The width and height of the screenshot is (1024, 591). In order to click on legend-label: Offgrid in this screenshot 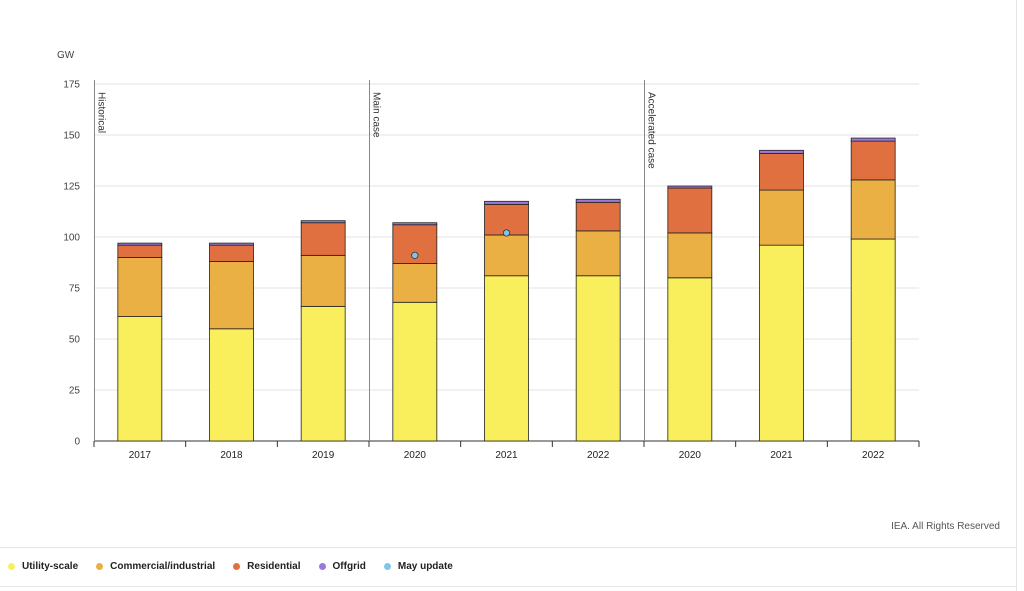, I will do `click(349, 566)`.